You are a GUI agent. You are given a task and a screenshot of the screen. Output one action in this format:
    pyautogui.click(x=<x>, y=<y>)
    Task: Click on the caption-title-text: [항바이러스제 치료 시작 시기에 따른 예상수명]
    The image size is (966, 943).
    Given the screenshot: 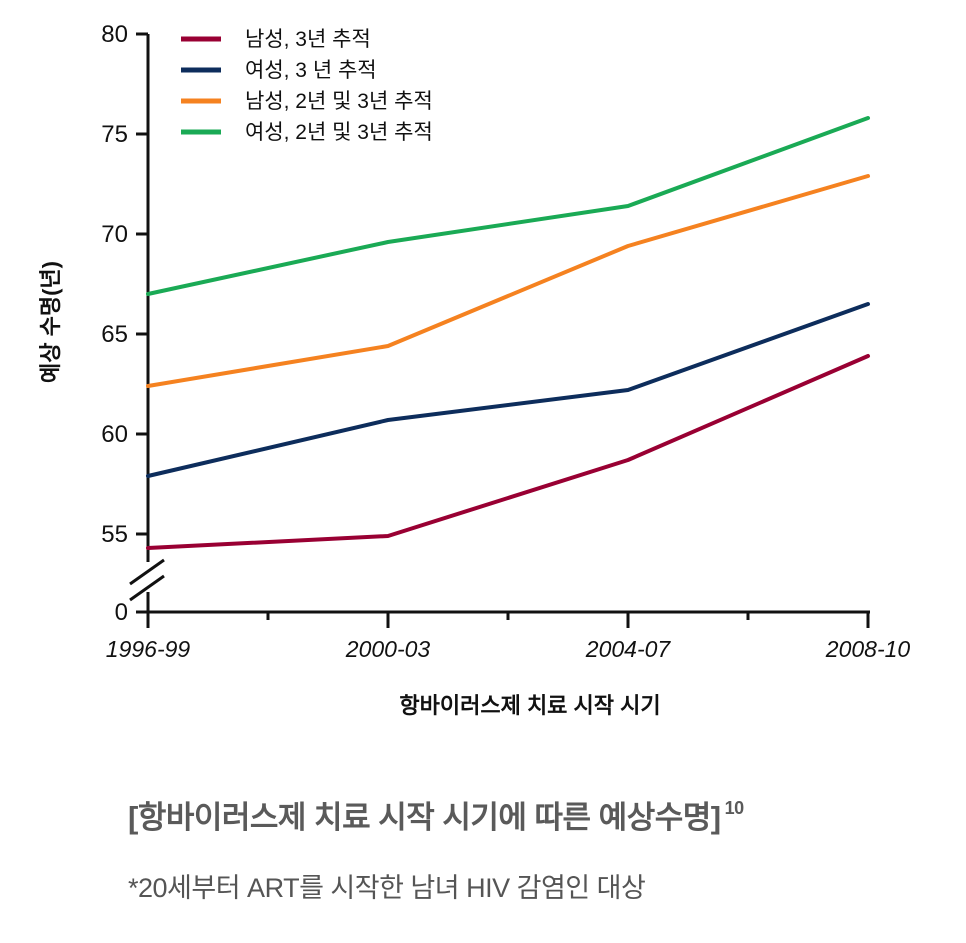 What is the action you would take?
    pyautogui.click(x=424, y=817)
    